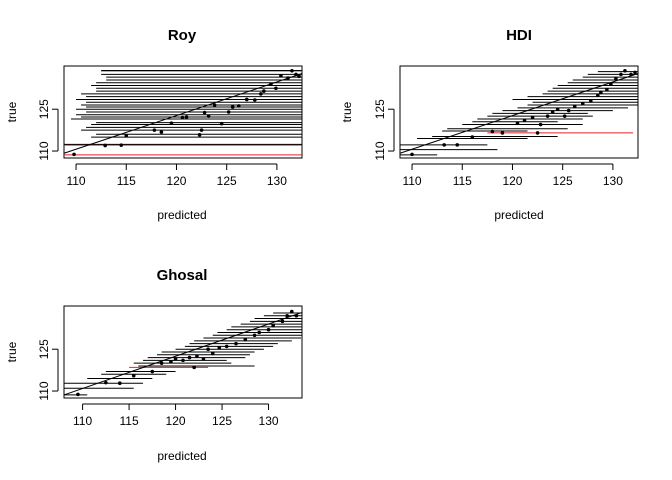 The image size is (672, 480). What do you see at coordinates (182, 35) in the screenshot?
I see `panel-title: Roy` at bounding box center [182, 35].